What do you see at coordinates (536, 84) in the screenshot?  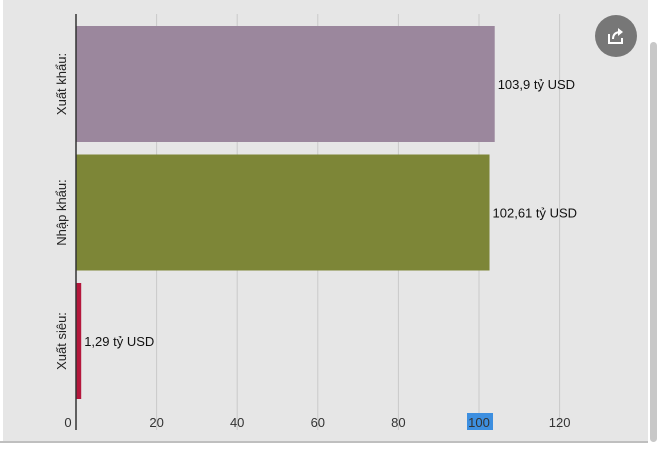 I see `data-label: 103,9 tỷ USD` at bounding box center [536, 84].